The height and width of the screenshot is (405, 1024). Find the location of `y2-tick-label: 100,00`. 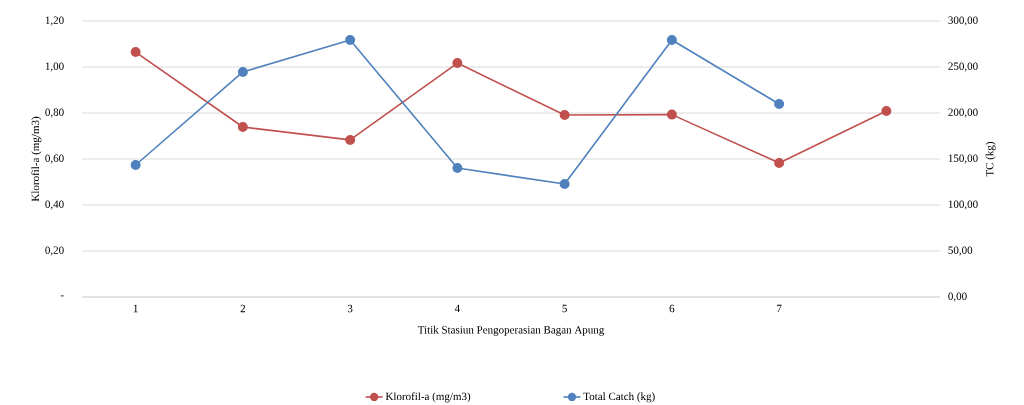

y2-tick-label: 100,00 is located at coordinates (963, 205).